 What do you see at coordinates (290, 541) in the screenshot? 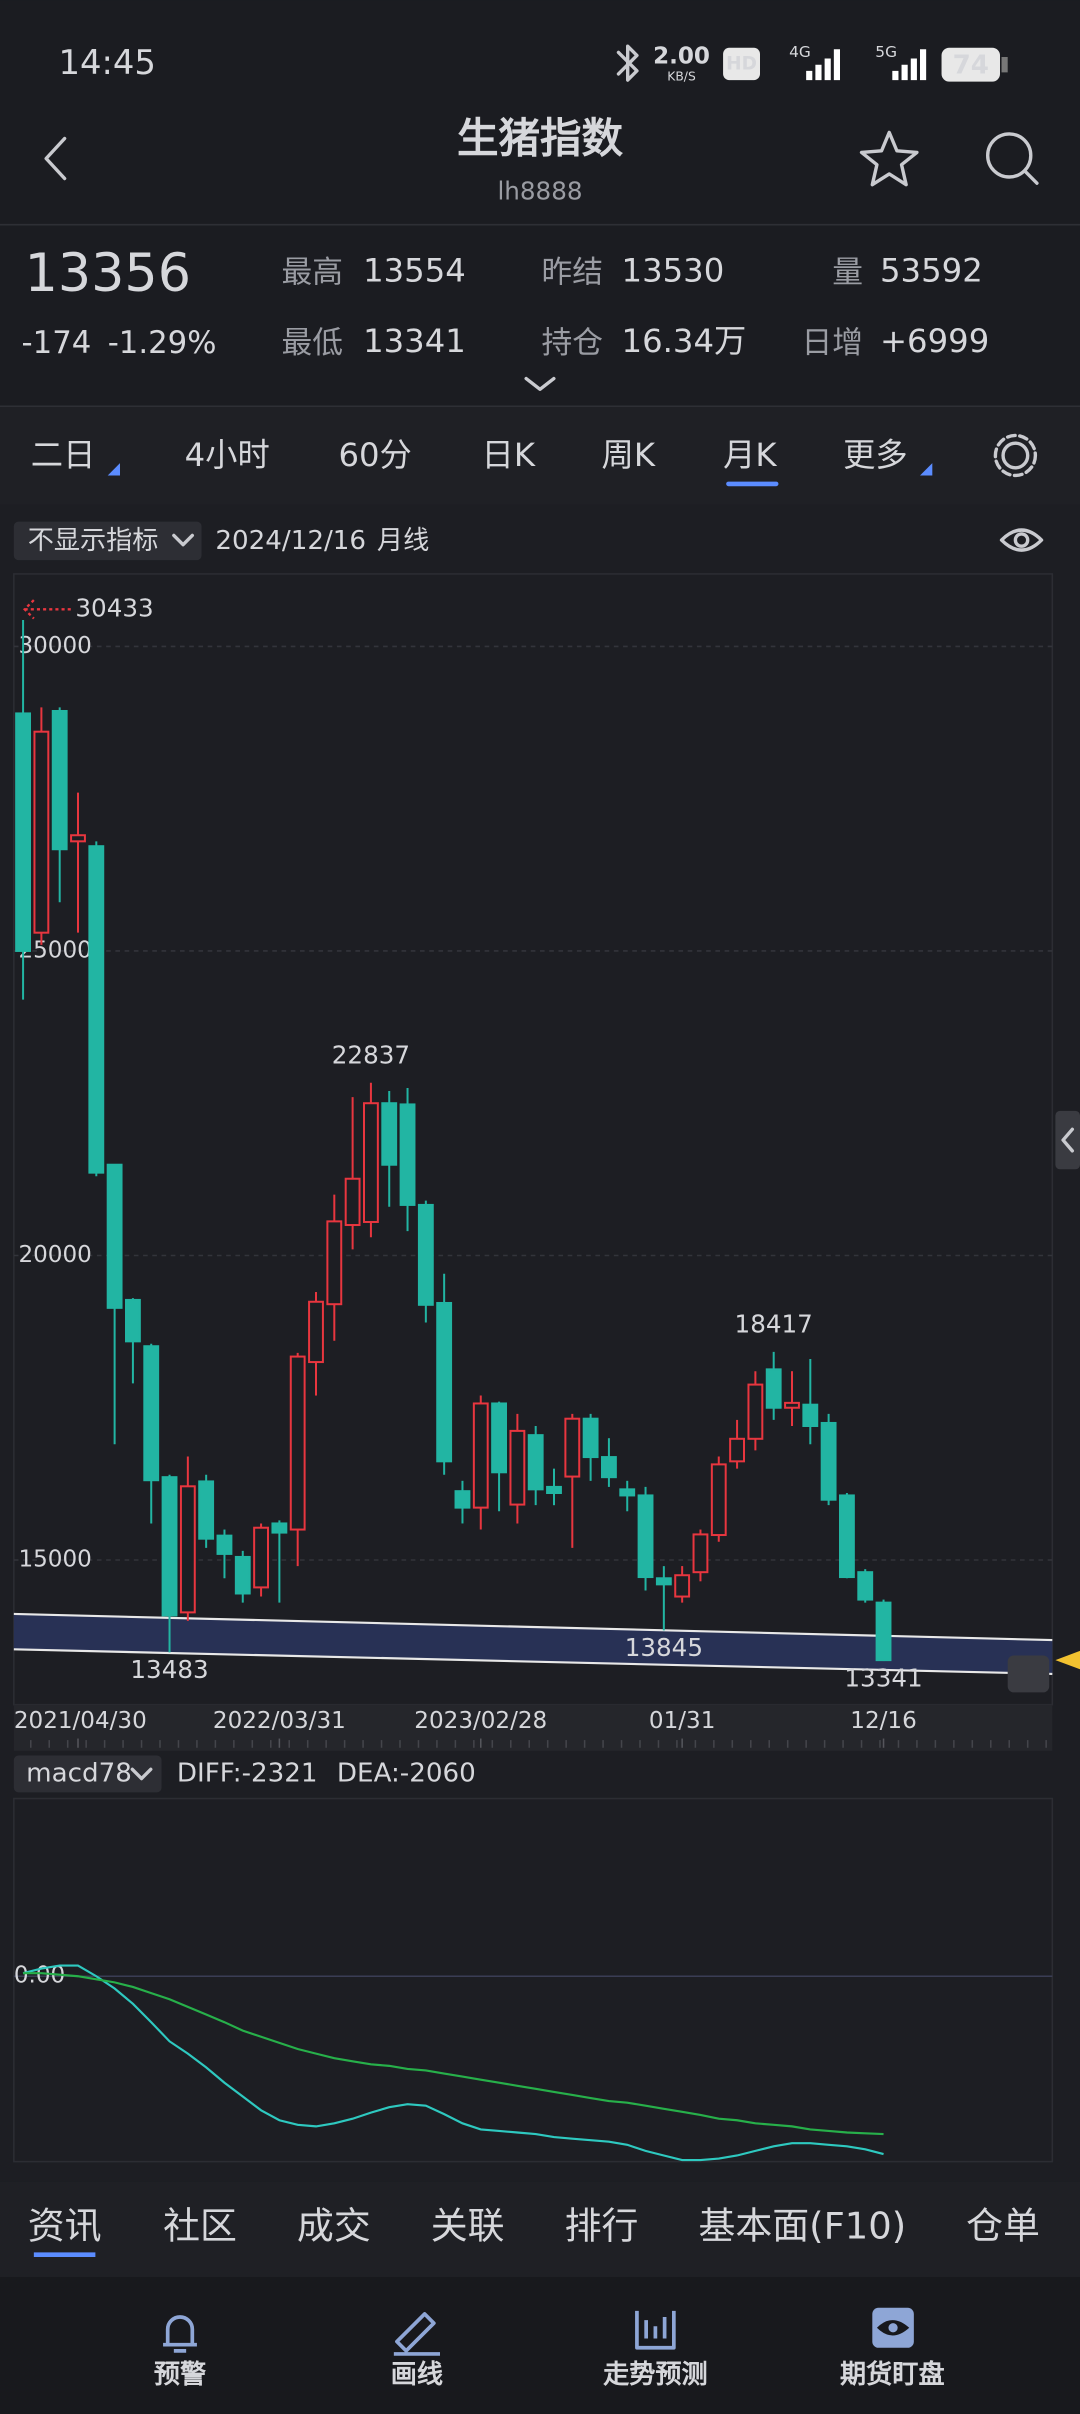
I see `chart-date: 2024/12/16` at bounding box center [290, 541].